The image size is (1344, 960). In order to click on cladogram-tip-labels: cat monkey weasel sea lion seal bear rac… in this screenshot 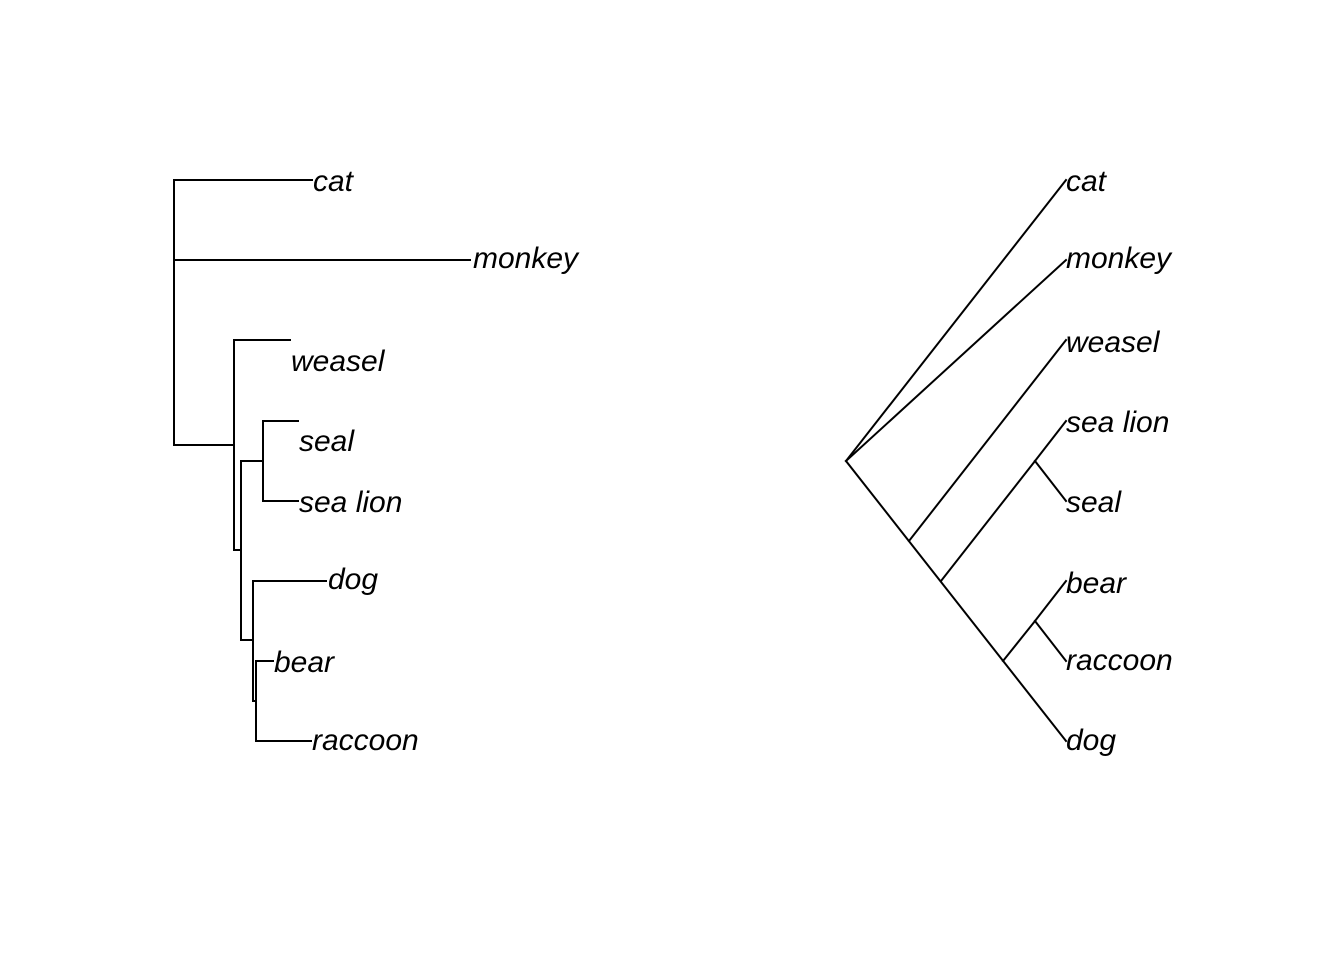, I will do `click(1119, 461)`.